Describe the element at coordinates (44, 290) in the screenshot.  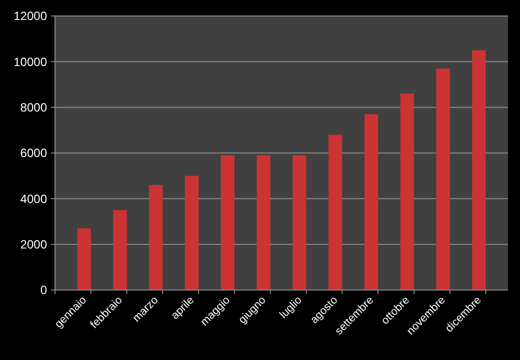
I see `y-tick-label: 0` at that location.